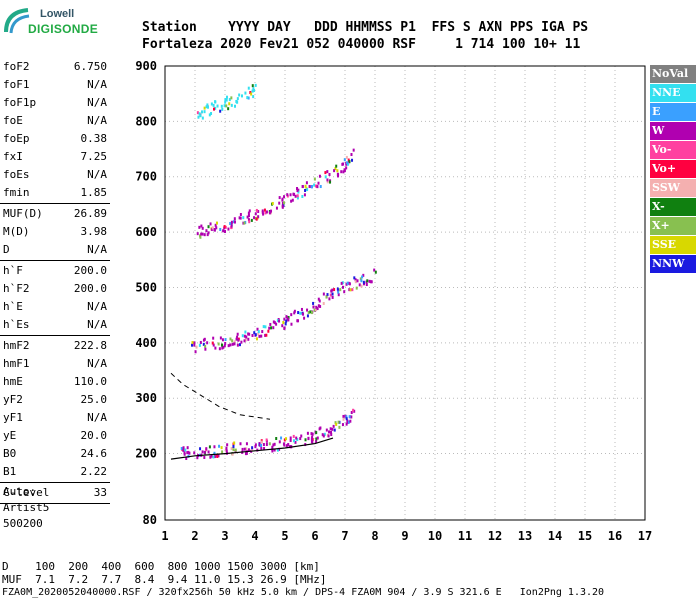 The width and height of the screenshot is (700, 600). I want to click on param-row: yE 20.0, so click(55, 436).